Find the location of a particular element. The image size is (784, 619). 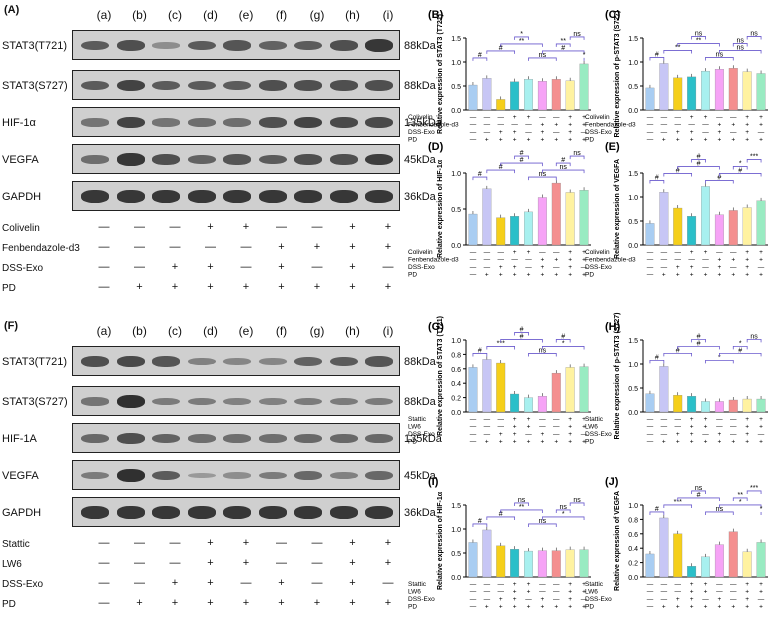

top-blot-label: HIF-1α is located at coordinates (19, 123).